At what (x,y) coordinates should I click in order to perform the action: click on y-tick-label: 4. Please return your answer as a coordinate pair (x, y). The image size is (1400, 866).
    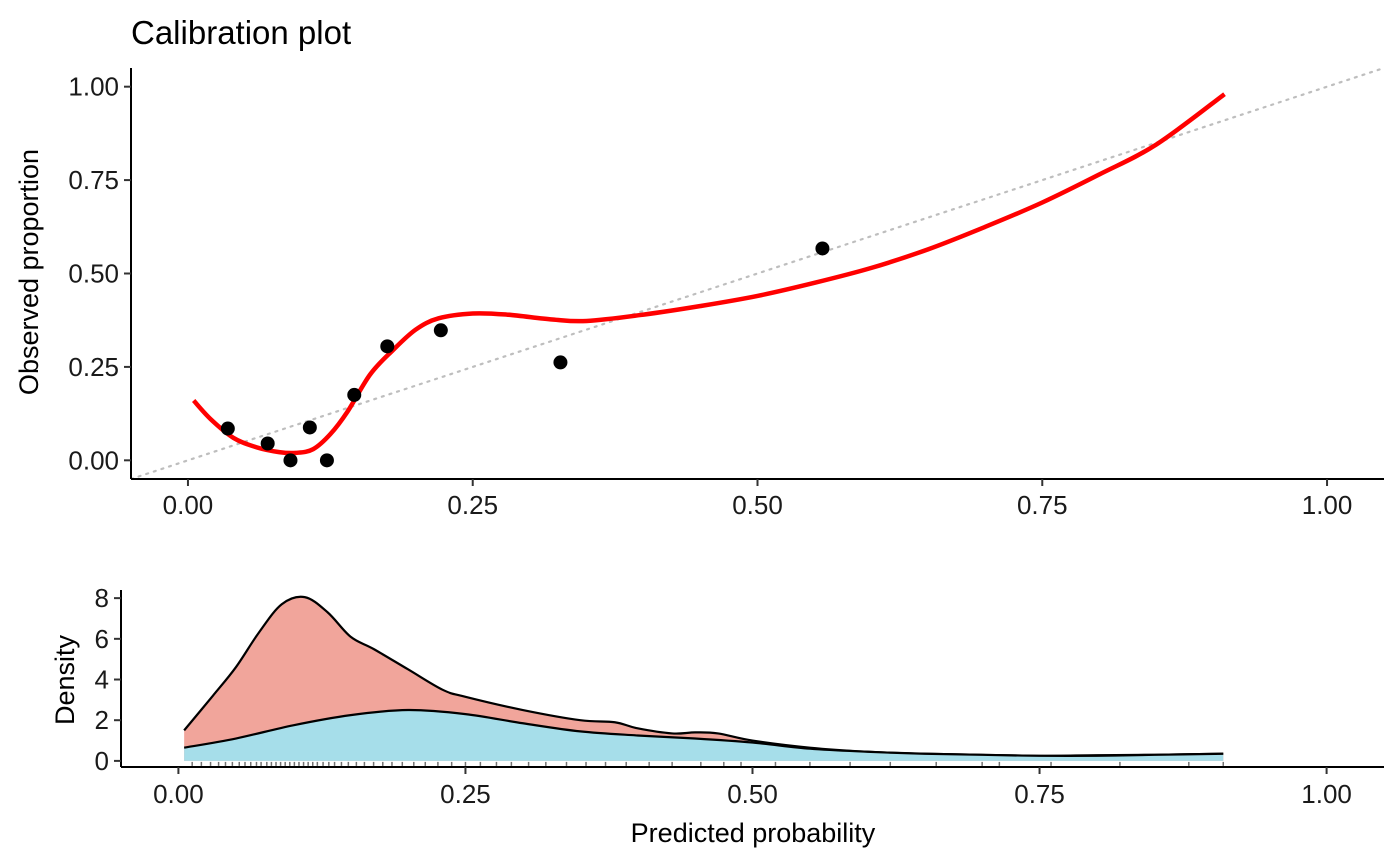
    Looking at the image, I should click on (102, 680).